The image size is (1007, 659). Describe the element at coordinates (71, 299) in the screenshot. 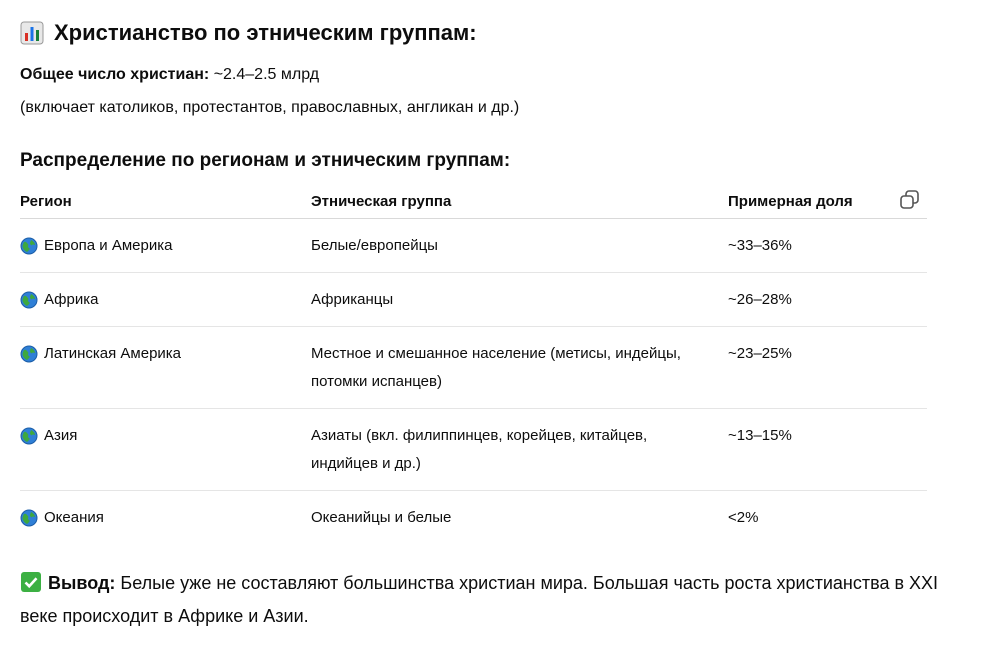

I see `region: Африка` at that location.